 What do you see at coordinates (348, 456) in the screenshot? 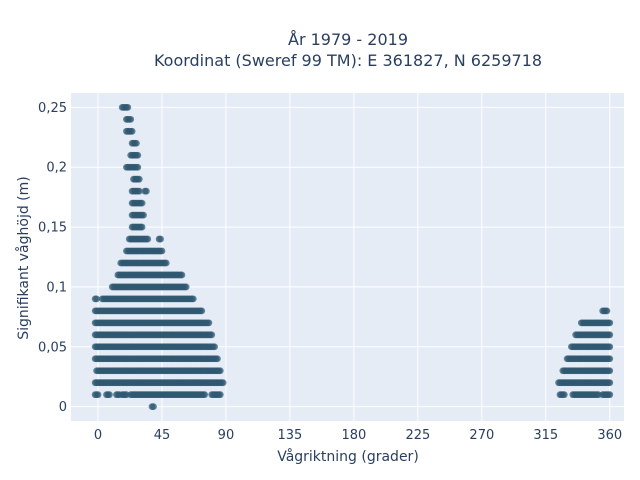
I see `x-axis-title: Vågriktning (grader)` at bounding box center [348, 456].